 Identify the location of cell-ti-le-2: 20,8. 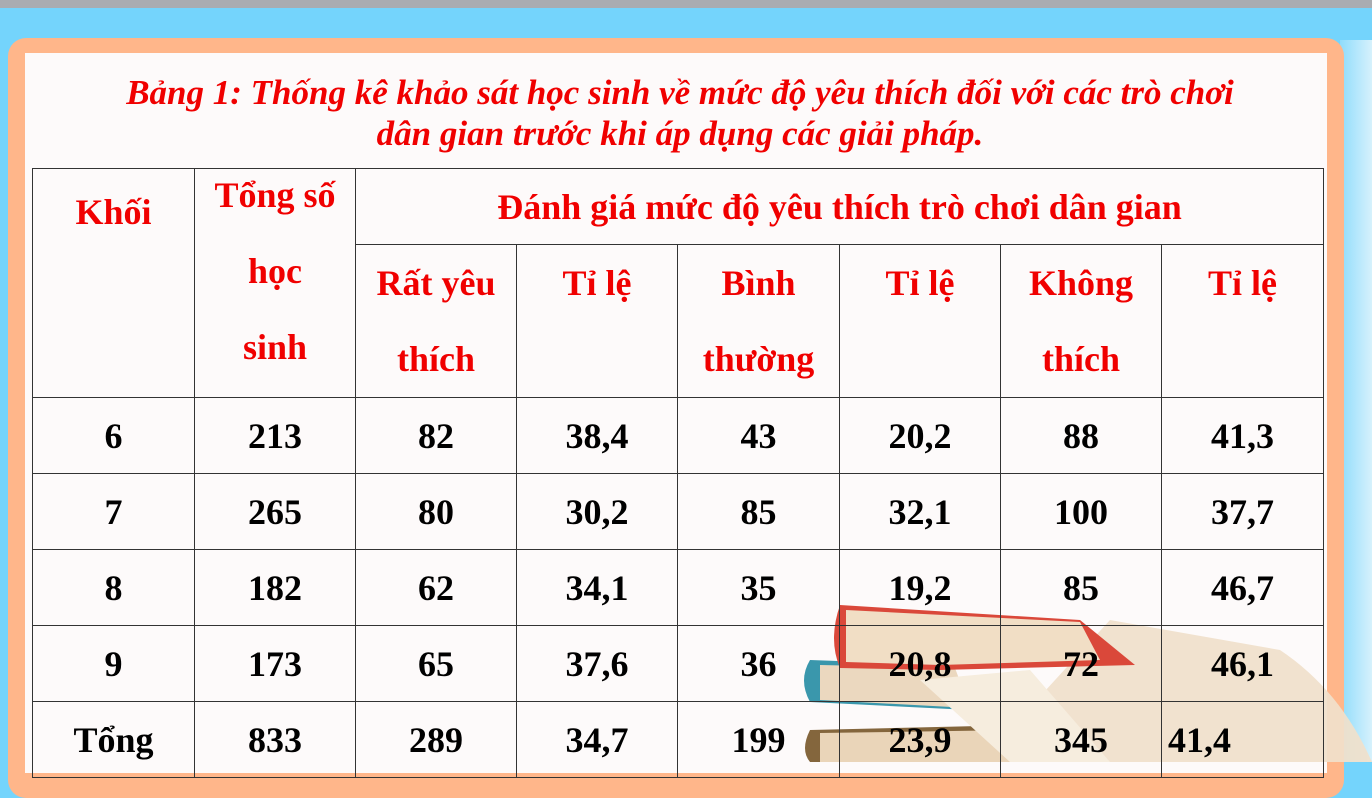
(920, 663).